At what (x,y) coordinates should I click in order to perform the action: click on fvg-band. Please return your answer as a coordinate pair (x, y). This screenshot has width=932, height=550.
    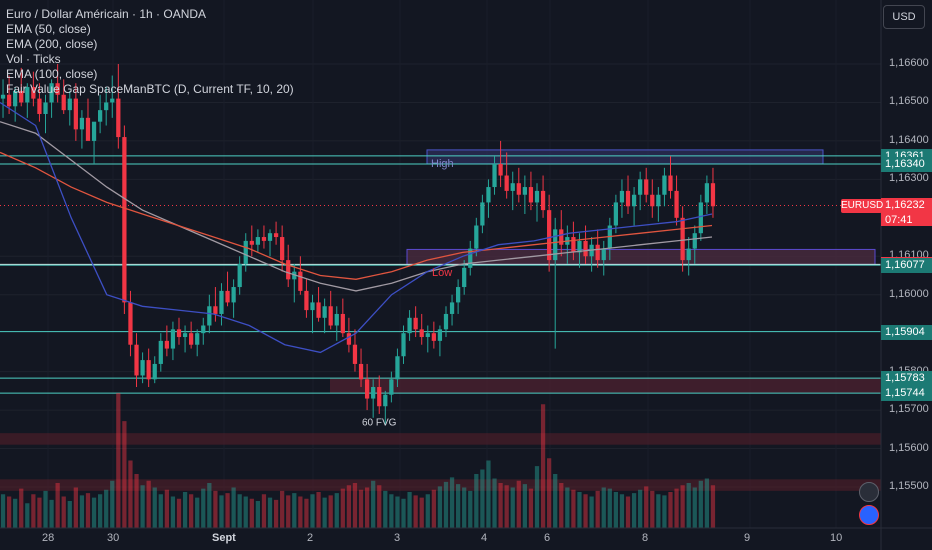
    Looking at the image, I should click on (440, 439).